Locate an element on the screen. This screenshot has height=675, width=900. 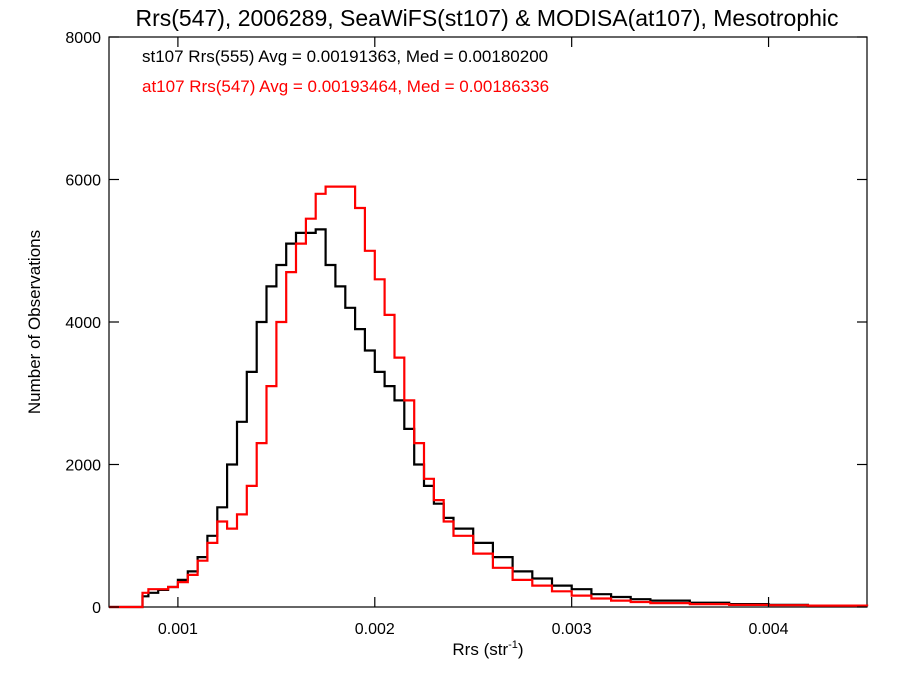
x-axis-label: Rrs (str-1) is located at coordinates (487, 649).